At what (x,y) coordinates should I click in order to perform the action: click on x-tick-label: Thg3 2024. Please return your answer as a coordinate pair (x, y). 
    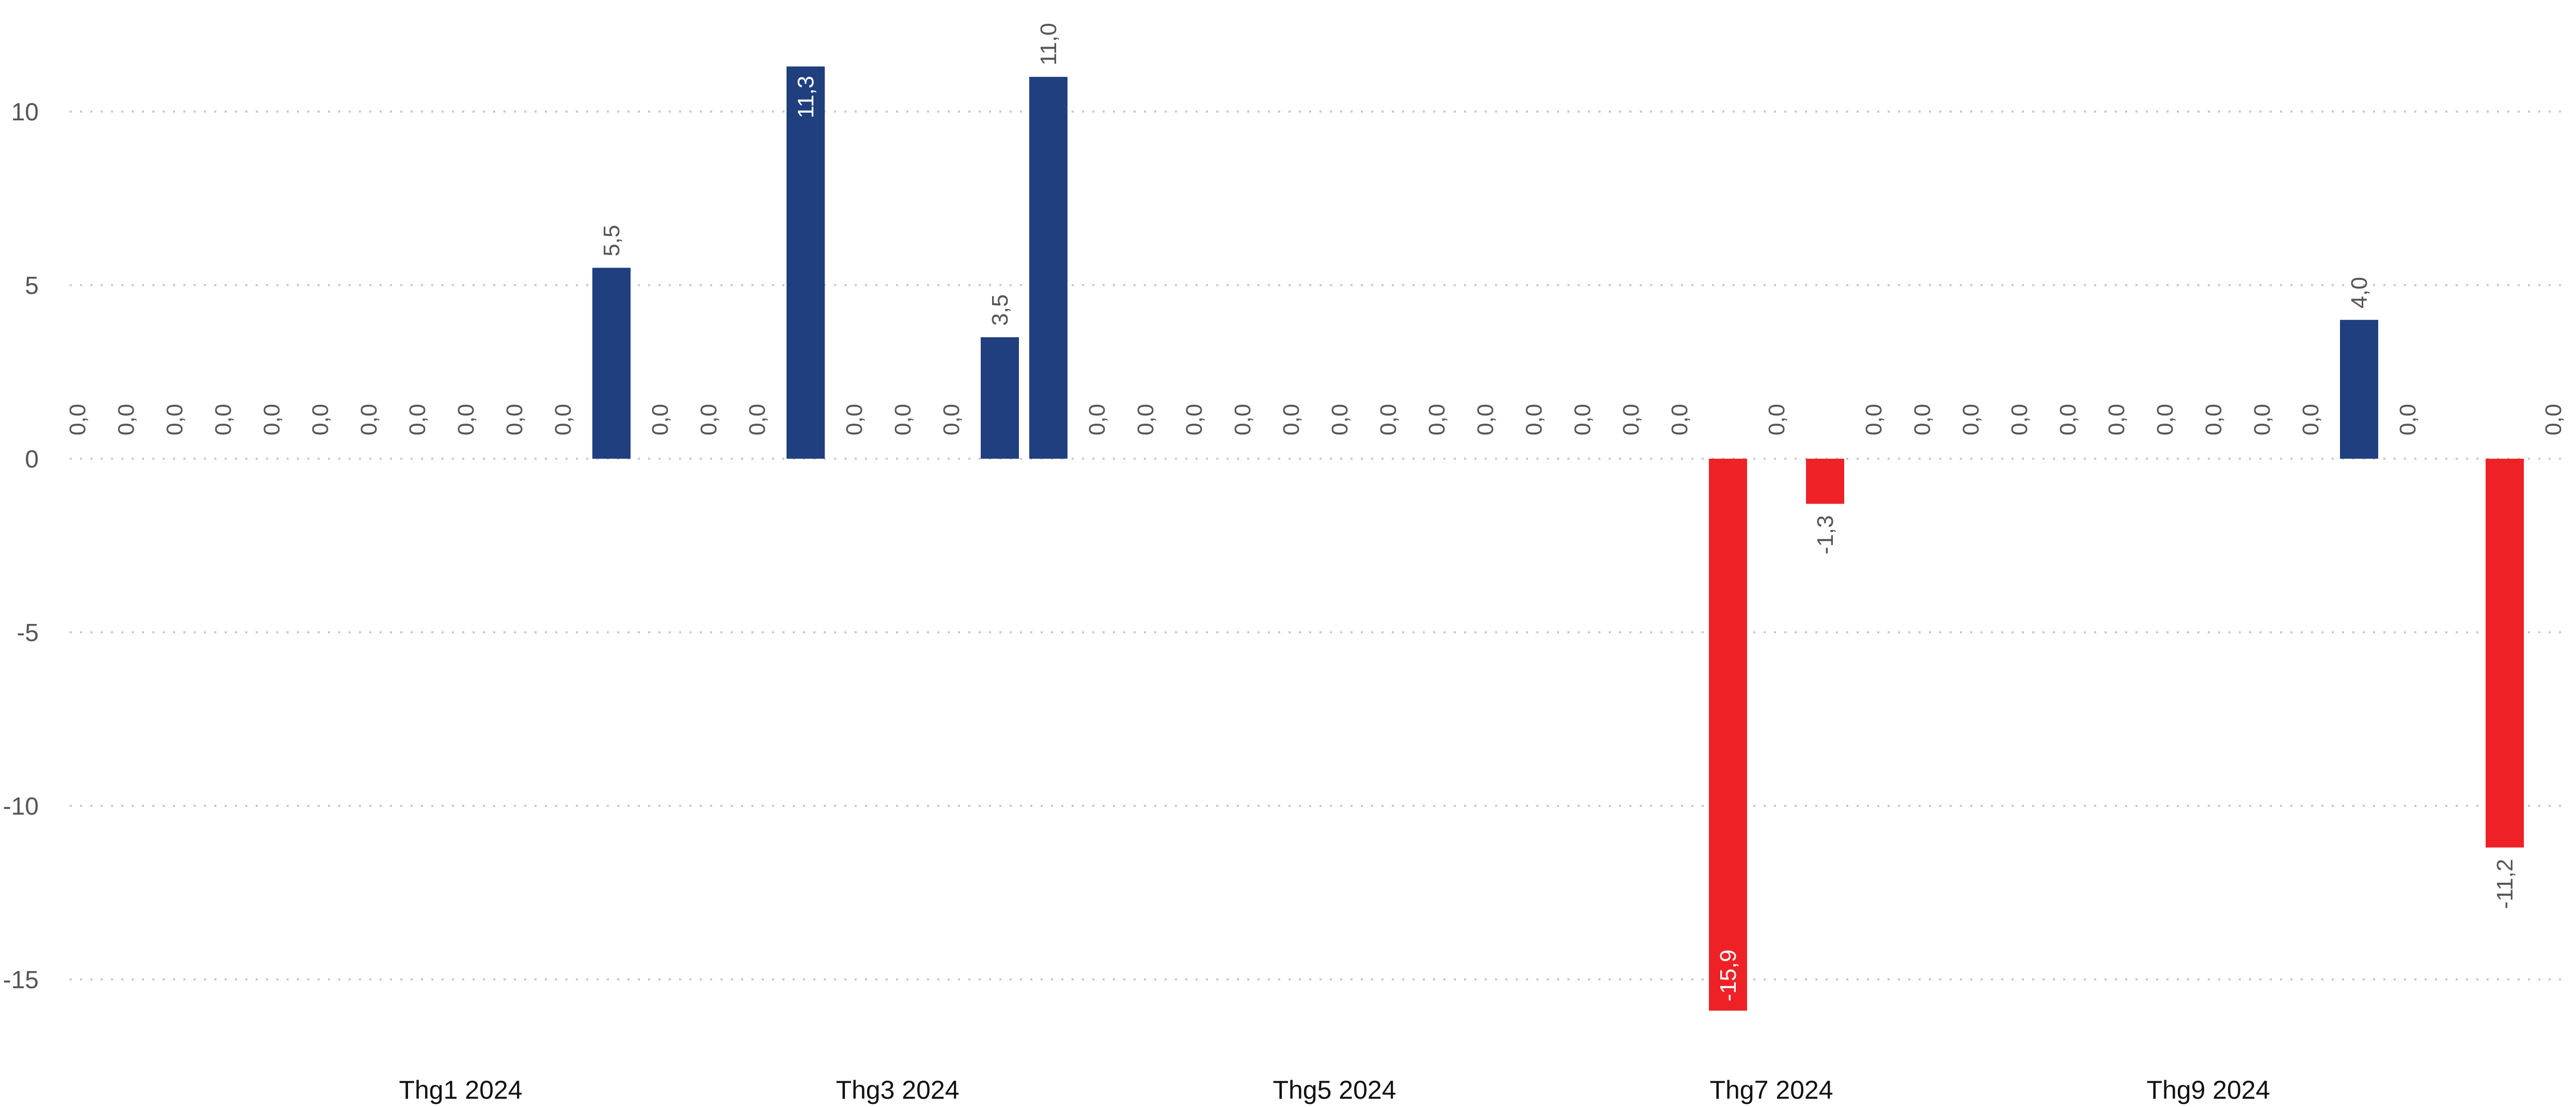
    Looking at the image, I should click on (897, 1089).